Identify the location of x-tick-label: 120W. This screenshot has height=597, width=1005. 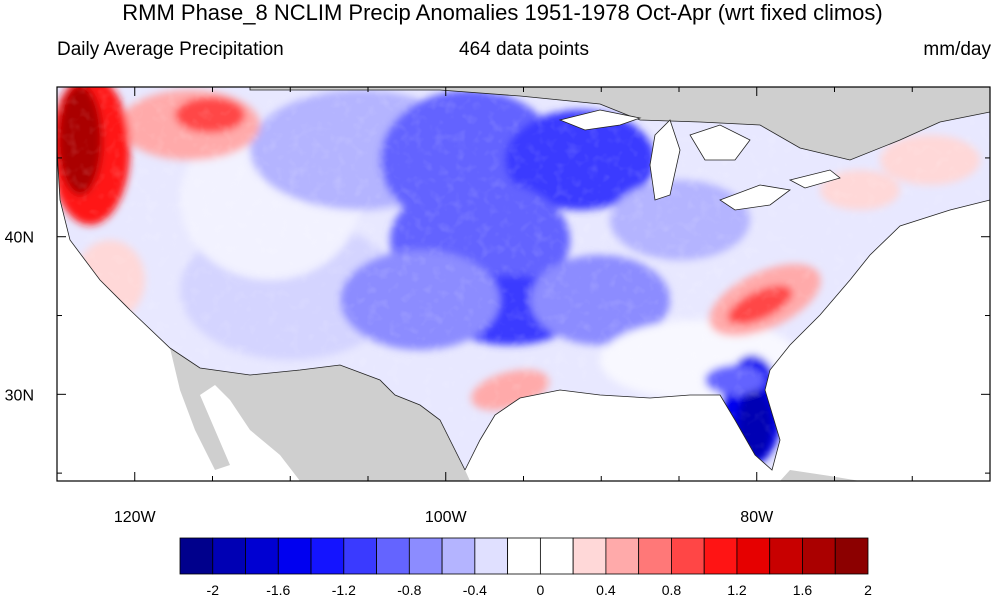
(135, 517).